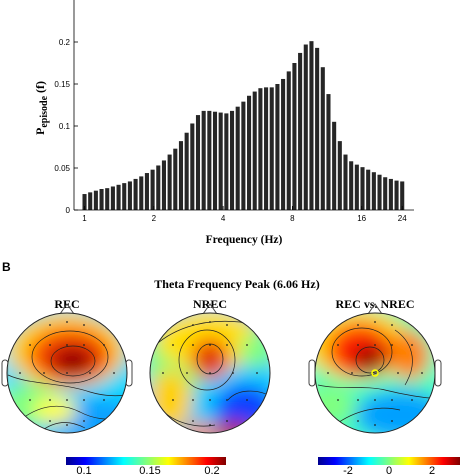  Describe the element at coordinates (432, 469) in the screenshot. I see `colorbar-tvalue-label-2: 2` at that location.